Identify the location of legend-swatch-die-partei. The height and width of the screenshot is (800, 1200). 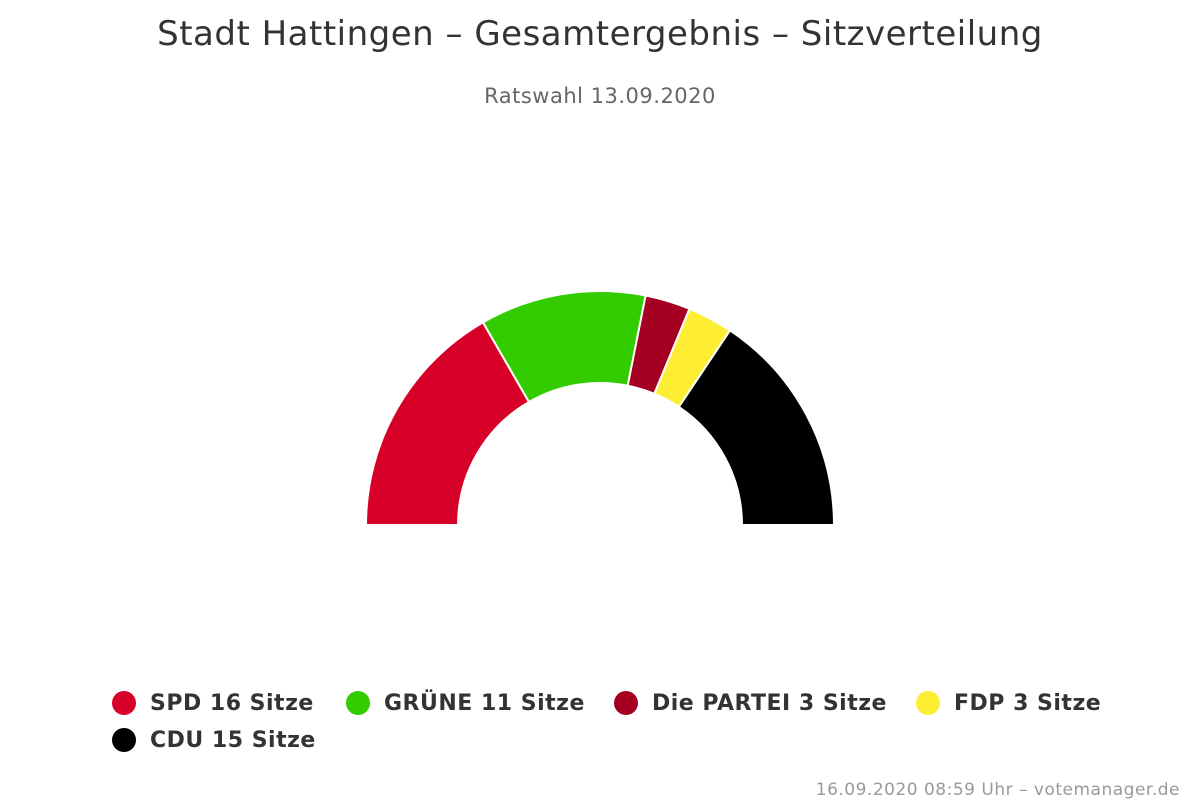
(626, 703).